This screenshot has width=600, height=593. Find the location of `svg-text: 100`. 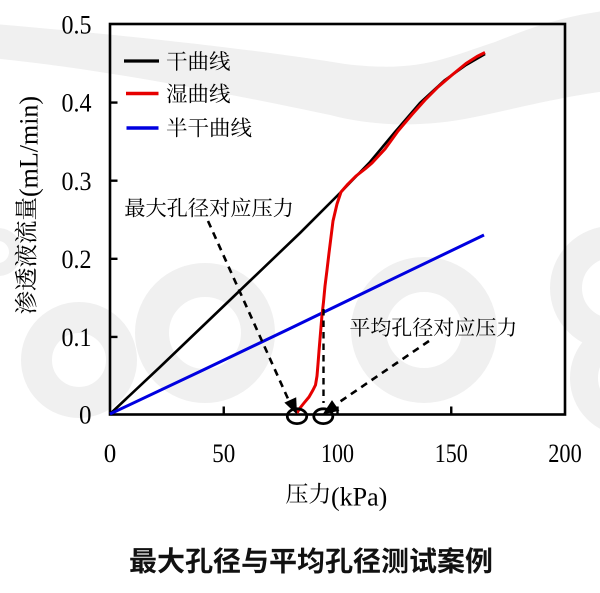

svg-text: 100 is located at coordinates (337, 453).